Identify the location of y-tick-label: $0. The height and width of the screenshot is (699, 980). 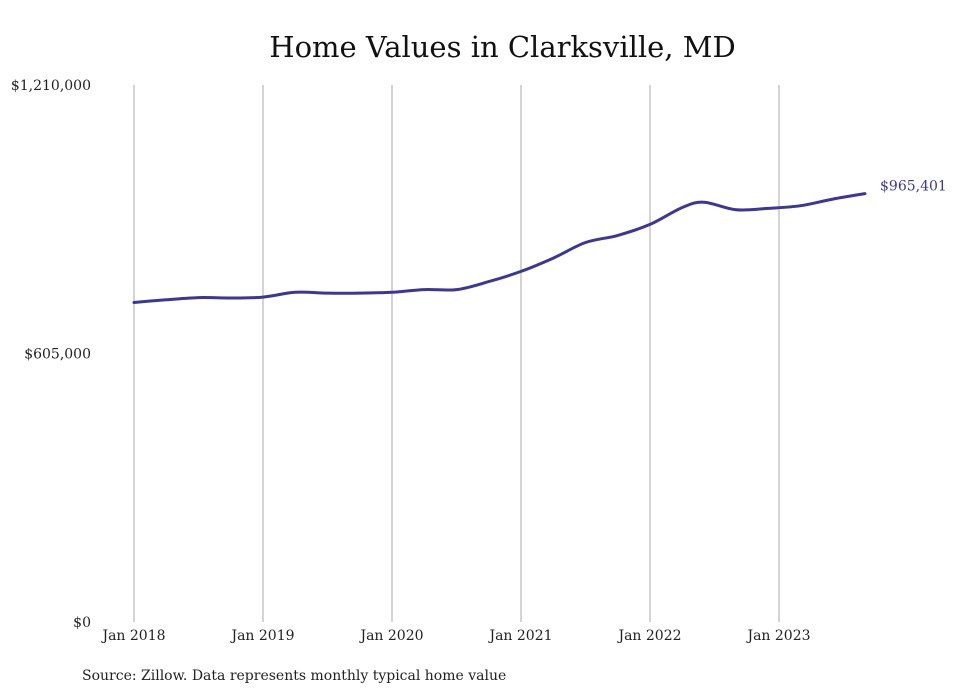
(82, 623).